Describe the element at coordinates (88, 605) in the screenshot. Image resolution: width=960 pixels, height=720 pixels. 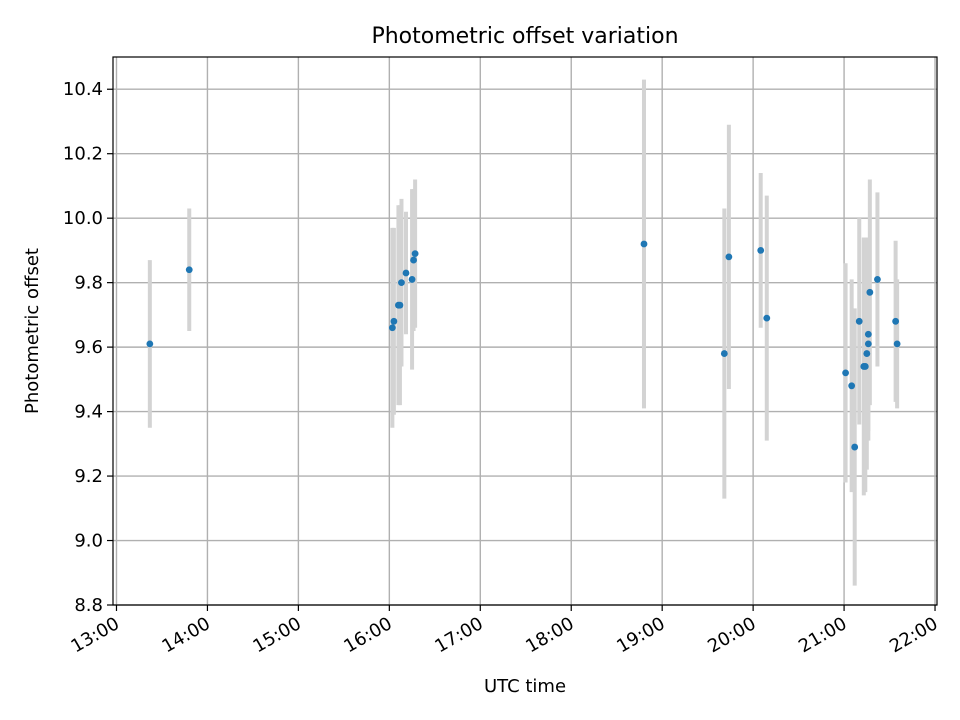
I see `y-tick-label: 8.8` at that location.